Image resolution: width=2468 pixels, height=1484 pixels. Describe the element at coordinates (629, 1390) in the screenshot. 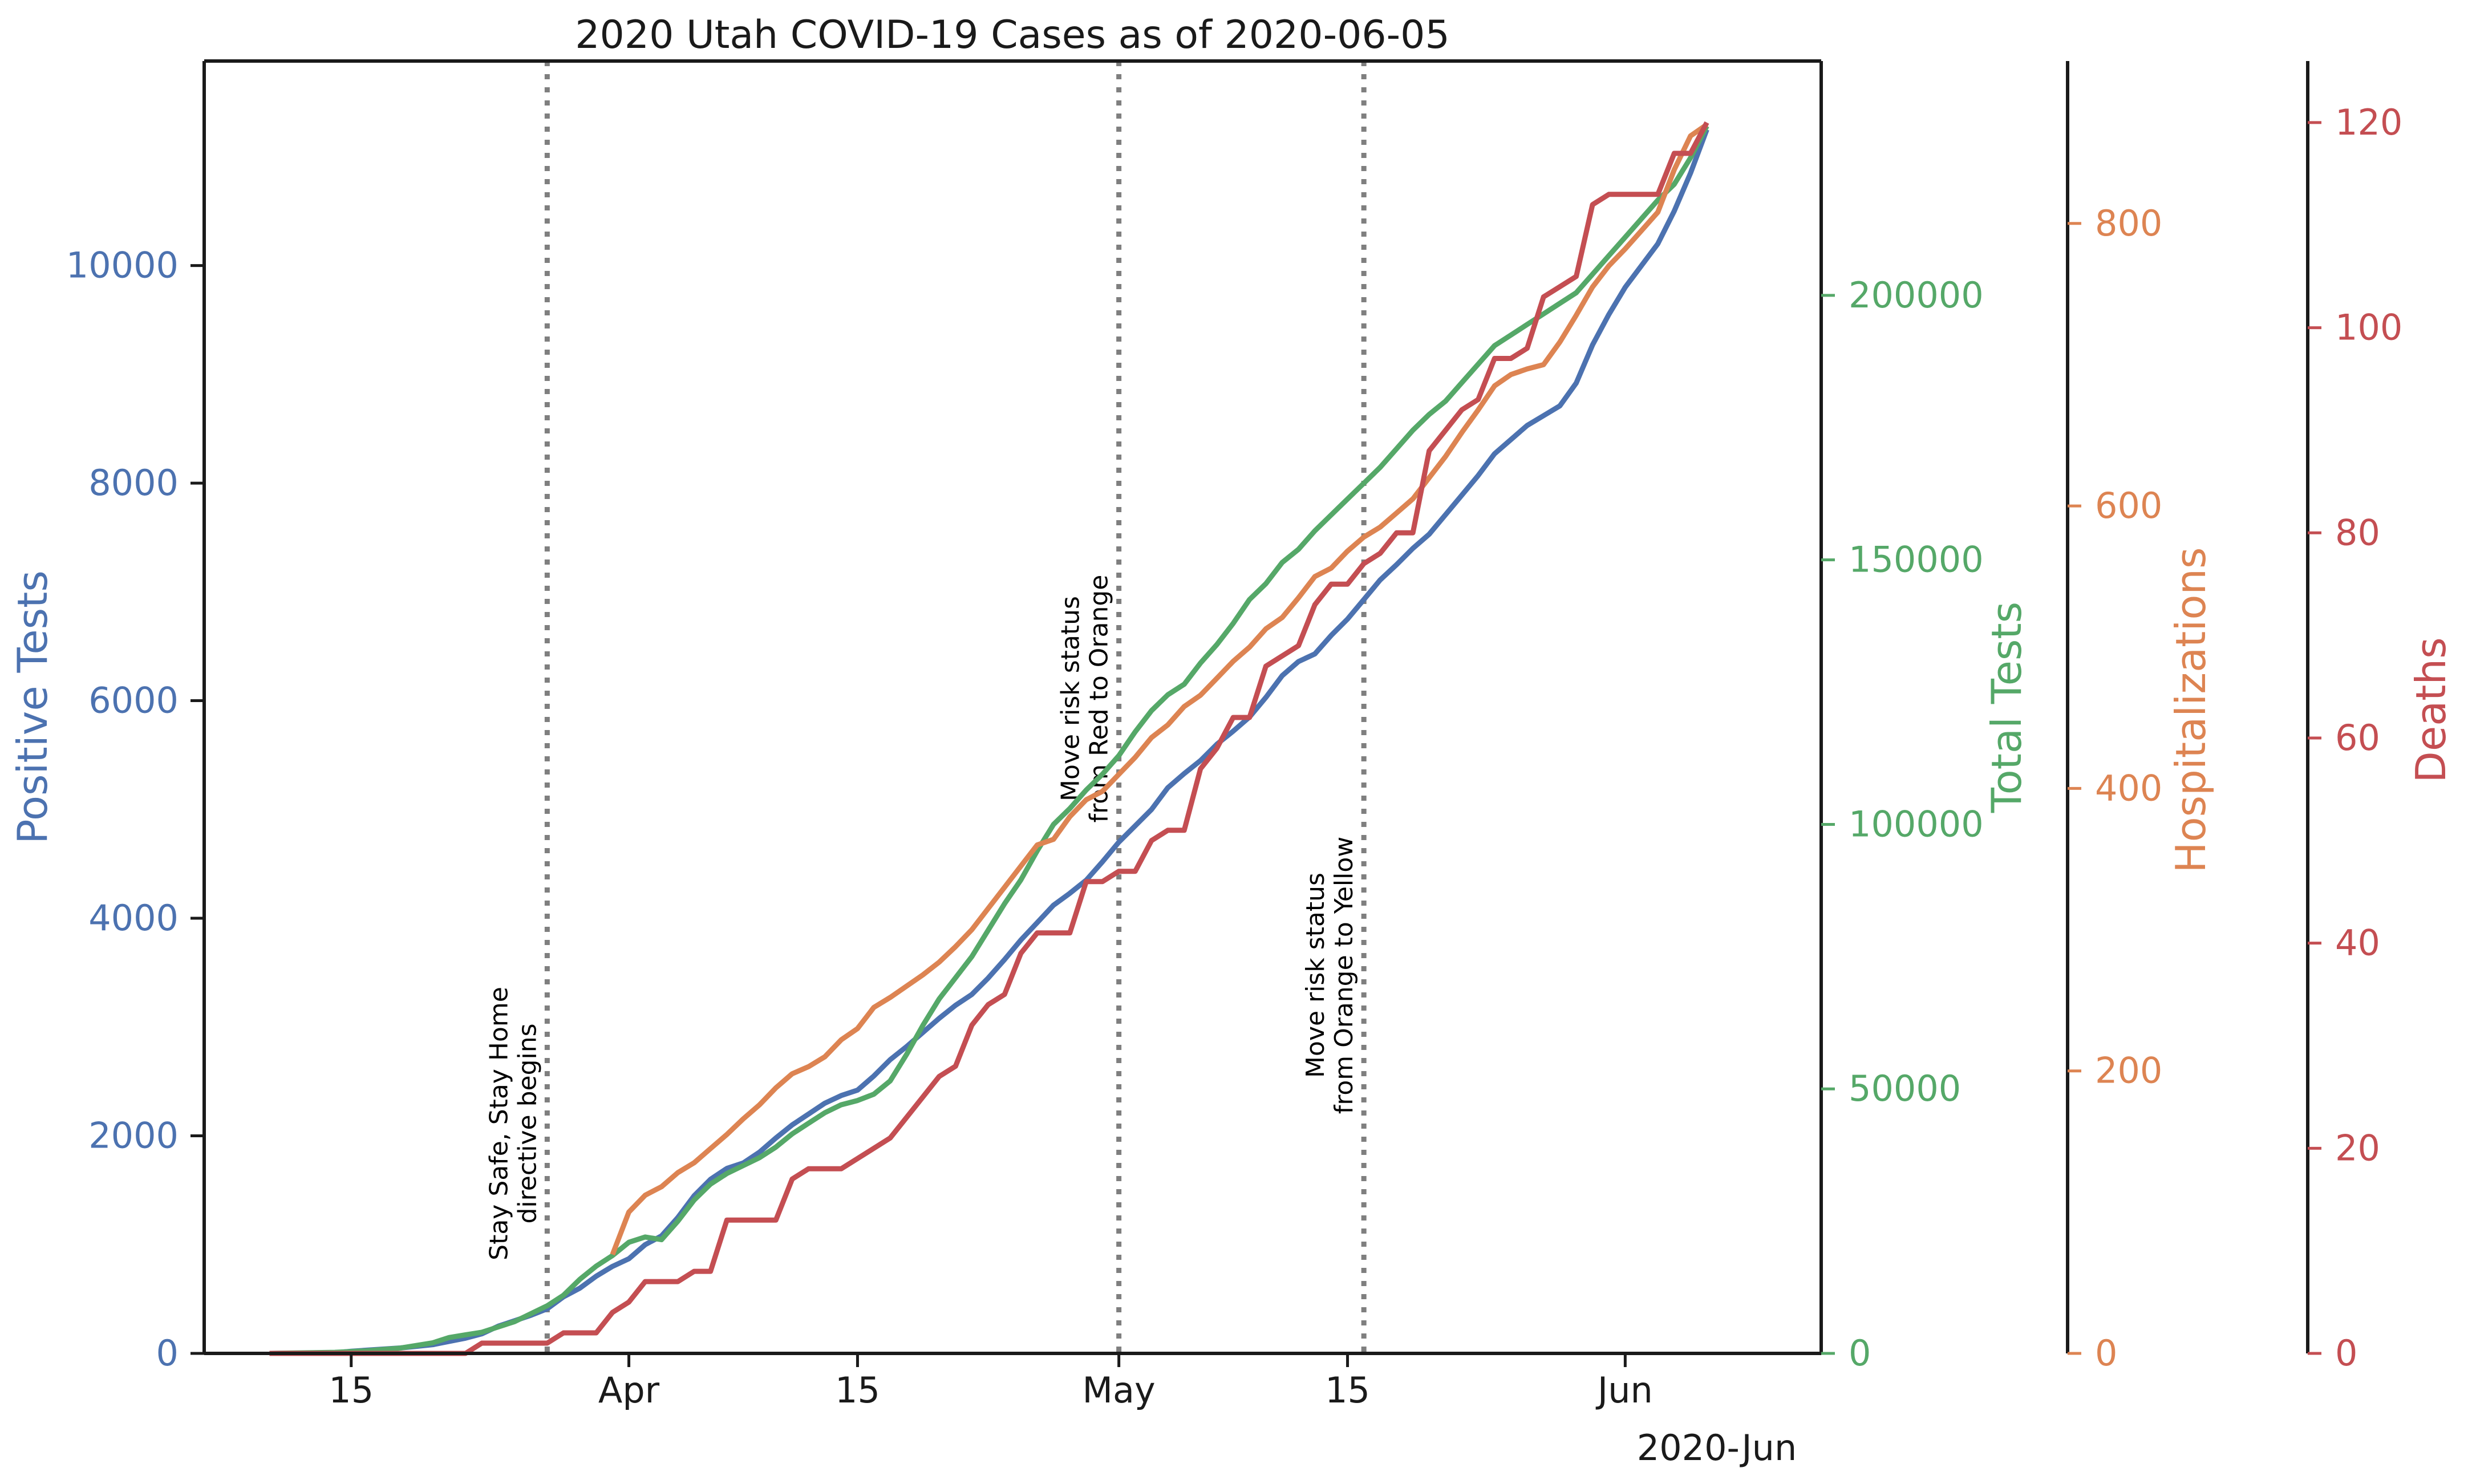

I see `x-tick-label: Apr` at that location.